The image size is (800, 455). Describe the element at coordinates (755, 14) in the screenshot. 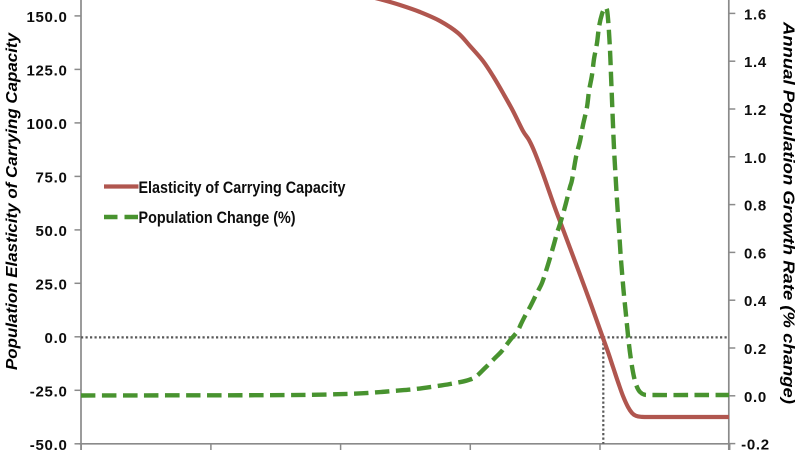

I see `svg-text: 1.6` at that location.